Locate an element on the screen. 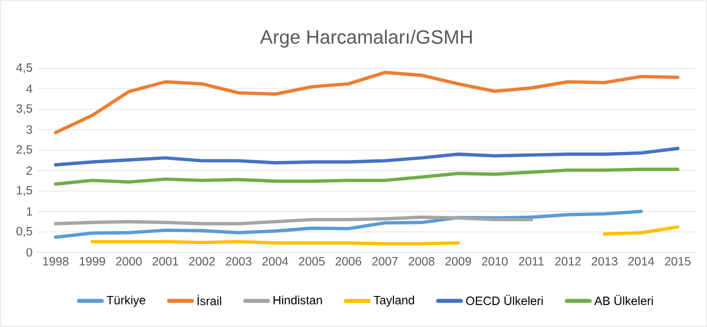 The image size is (707, 327). legend-label: İsrail is located at coordinates (210, 300).